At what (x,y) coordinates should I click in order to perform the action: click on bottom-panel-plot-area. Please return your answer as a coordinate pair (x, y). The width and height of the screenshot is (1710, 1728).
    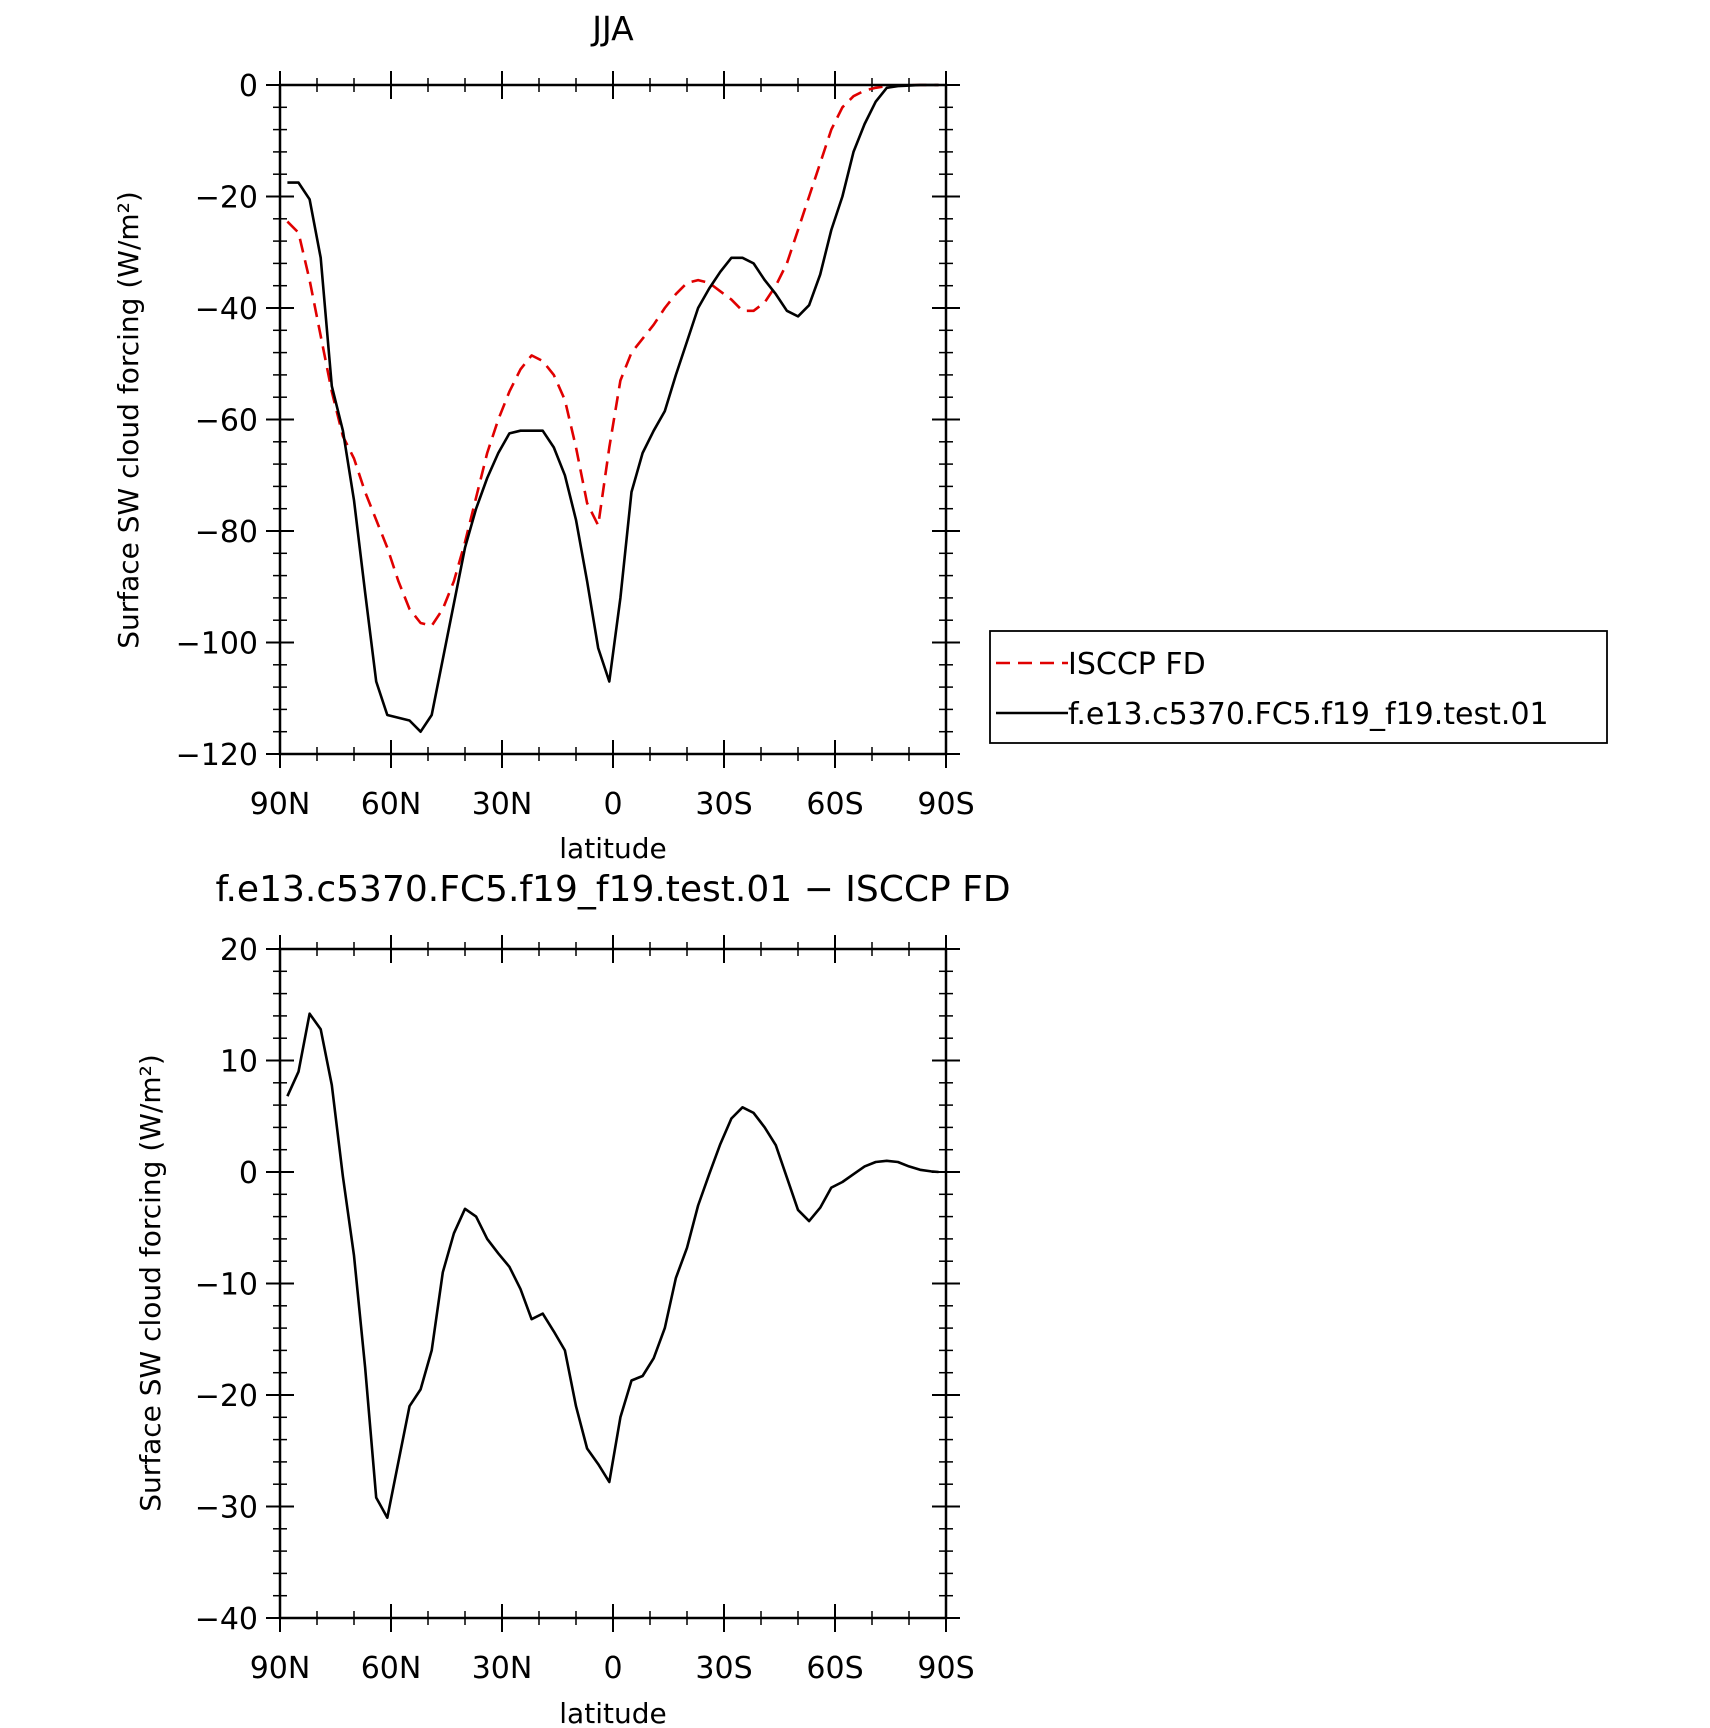
    Looking at the image, I should click on (612, 1265).